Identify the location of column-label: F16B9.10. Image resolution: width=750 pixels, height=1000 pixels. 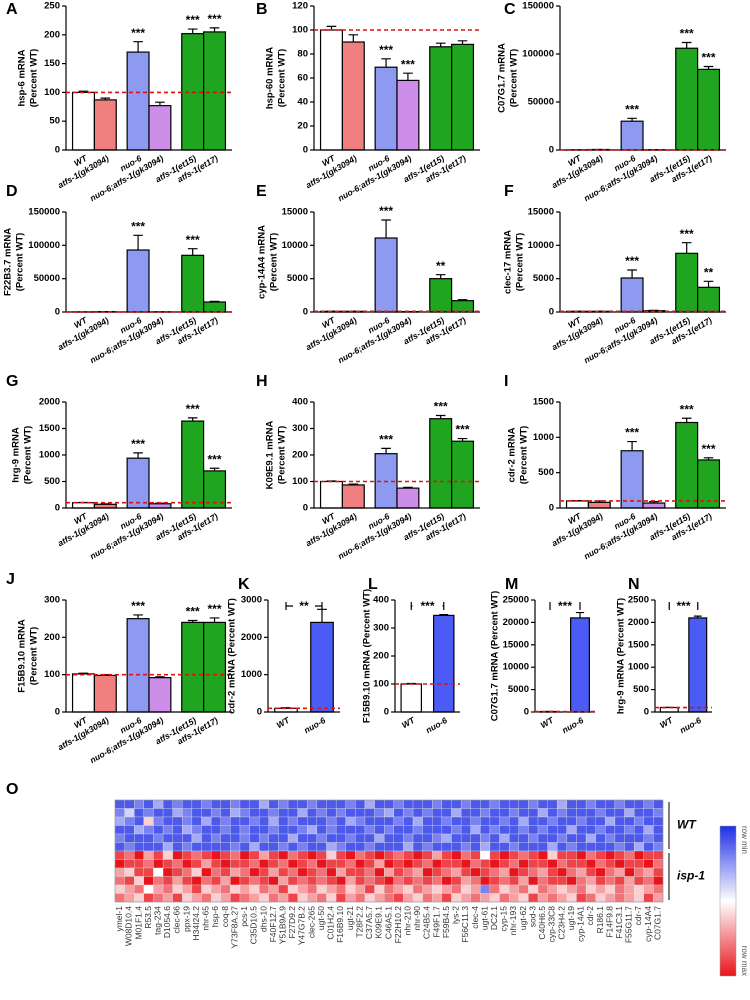
(340, 924).